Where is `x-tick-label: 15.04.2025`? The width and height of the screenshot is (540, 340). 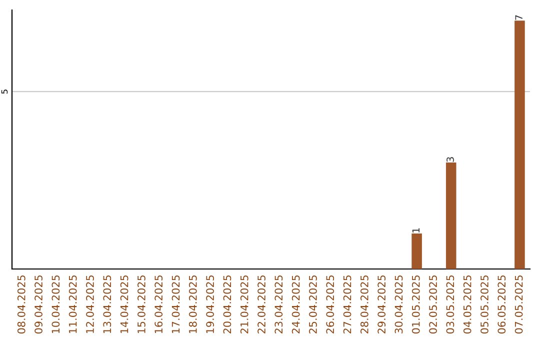
x-tick-label: 15.04.2025 is located at coordinates (142, 304).